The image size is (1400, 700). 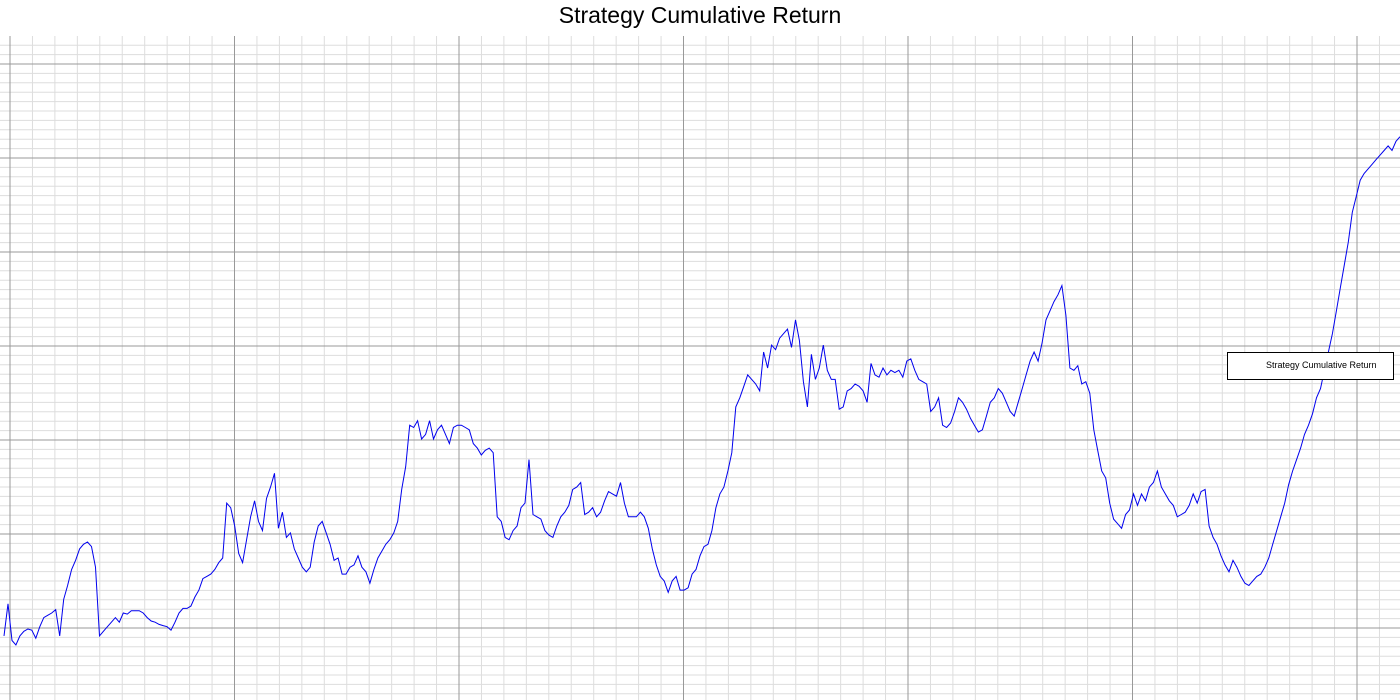 What do you see at coordinates (1321, 365) in the screenshot?
I see `legend-label: Strategy Cumulative Return` at bounding box center [1321, 365].